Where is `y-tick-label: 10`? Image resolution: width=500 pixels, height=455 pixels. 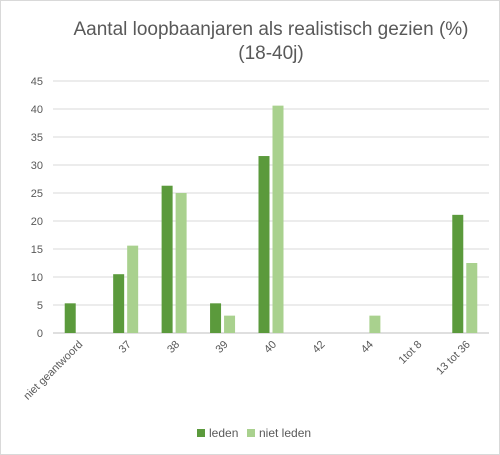
y-tick-label: 10 is located at coordinates (37, 278).